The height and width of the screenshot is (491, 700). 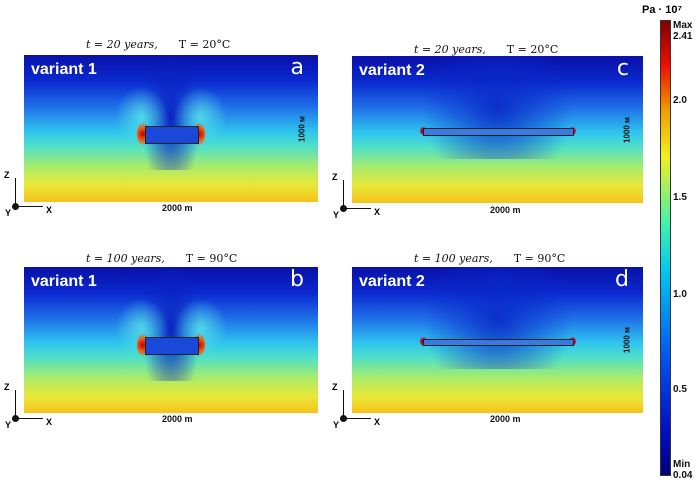 I want to click on panel-b-title: t = 100 years, T = 90°C, so click(x=162, y=258).